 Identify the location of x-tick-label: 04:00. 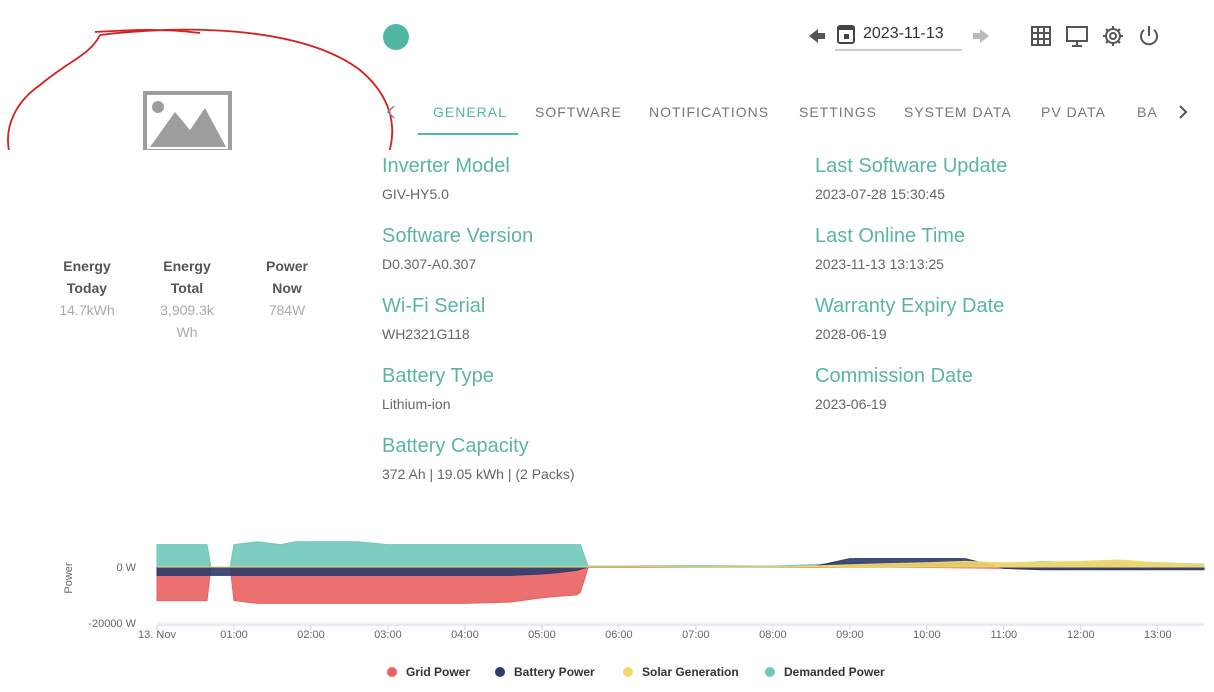
(465, 635).